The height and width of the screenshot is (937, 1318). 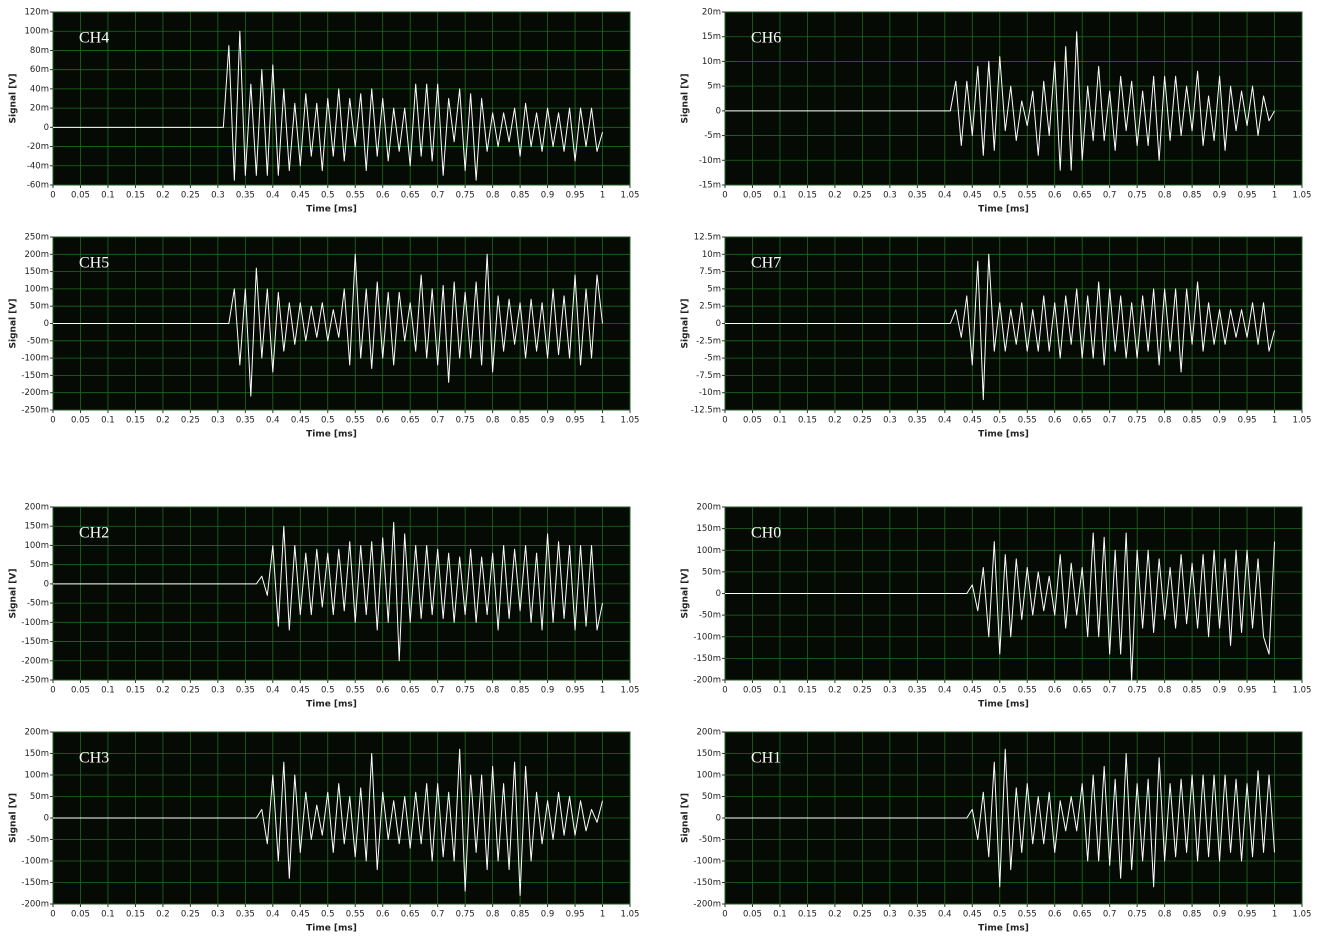 I want to click on y-tick-label: -12.5m, so click(x=706, y=411).